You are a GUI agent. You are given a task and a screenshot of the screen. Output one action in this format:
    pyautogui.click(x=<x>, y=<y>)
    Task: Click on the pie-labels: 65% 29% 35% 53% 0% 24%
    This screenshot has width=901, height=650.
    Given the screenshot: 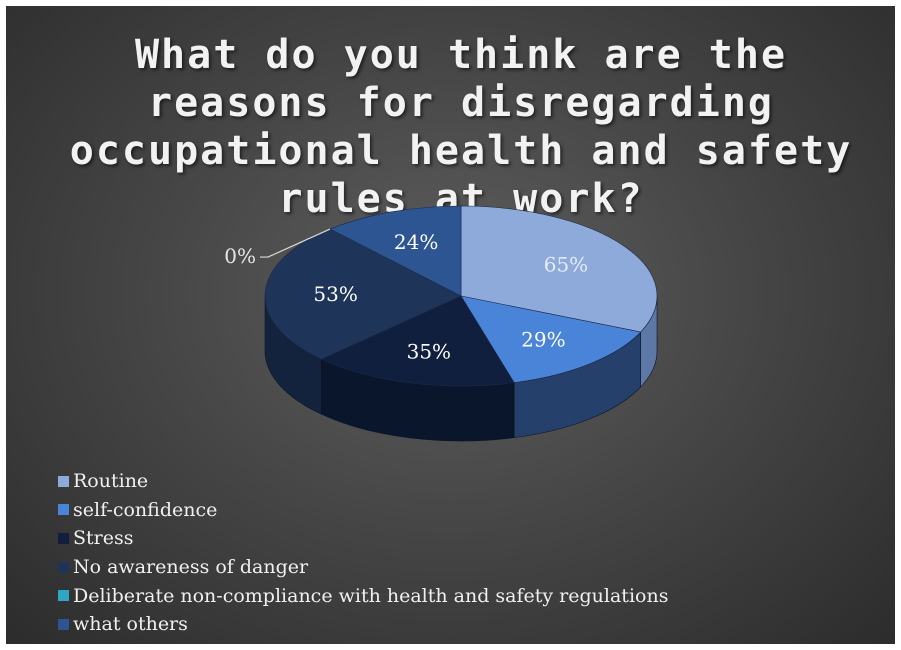 What is the action you would take?
    pyautogui.click(x=406, y=296)
    